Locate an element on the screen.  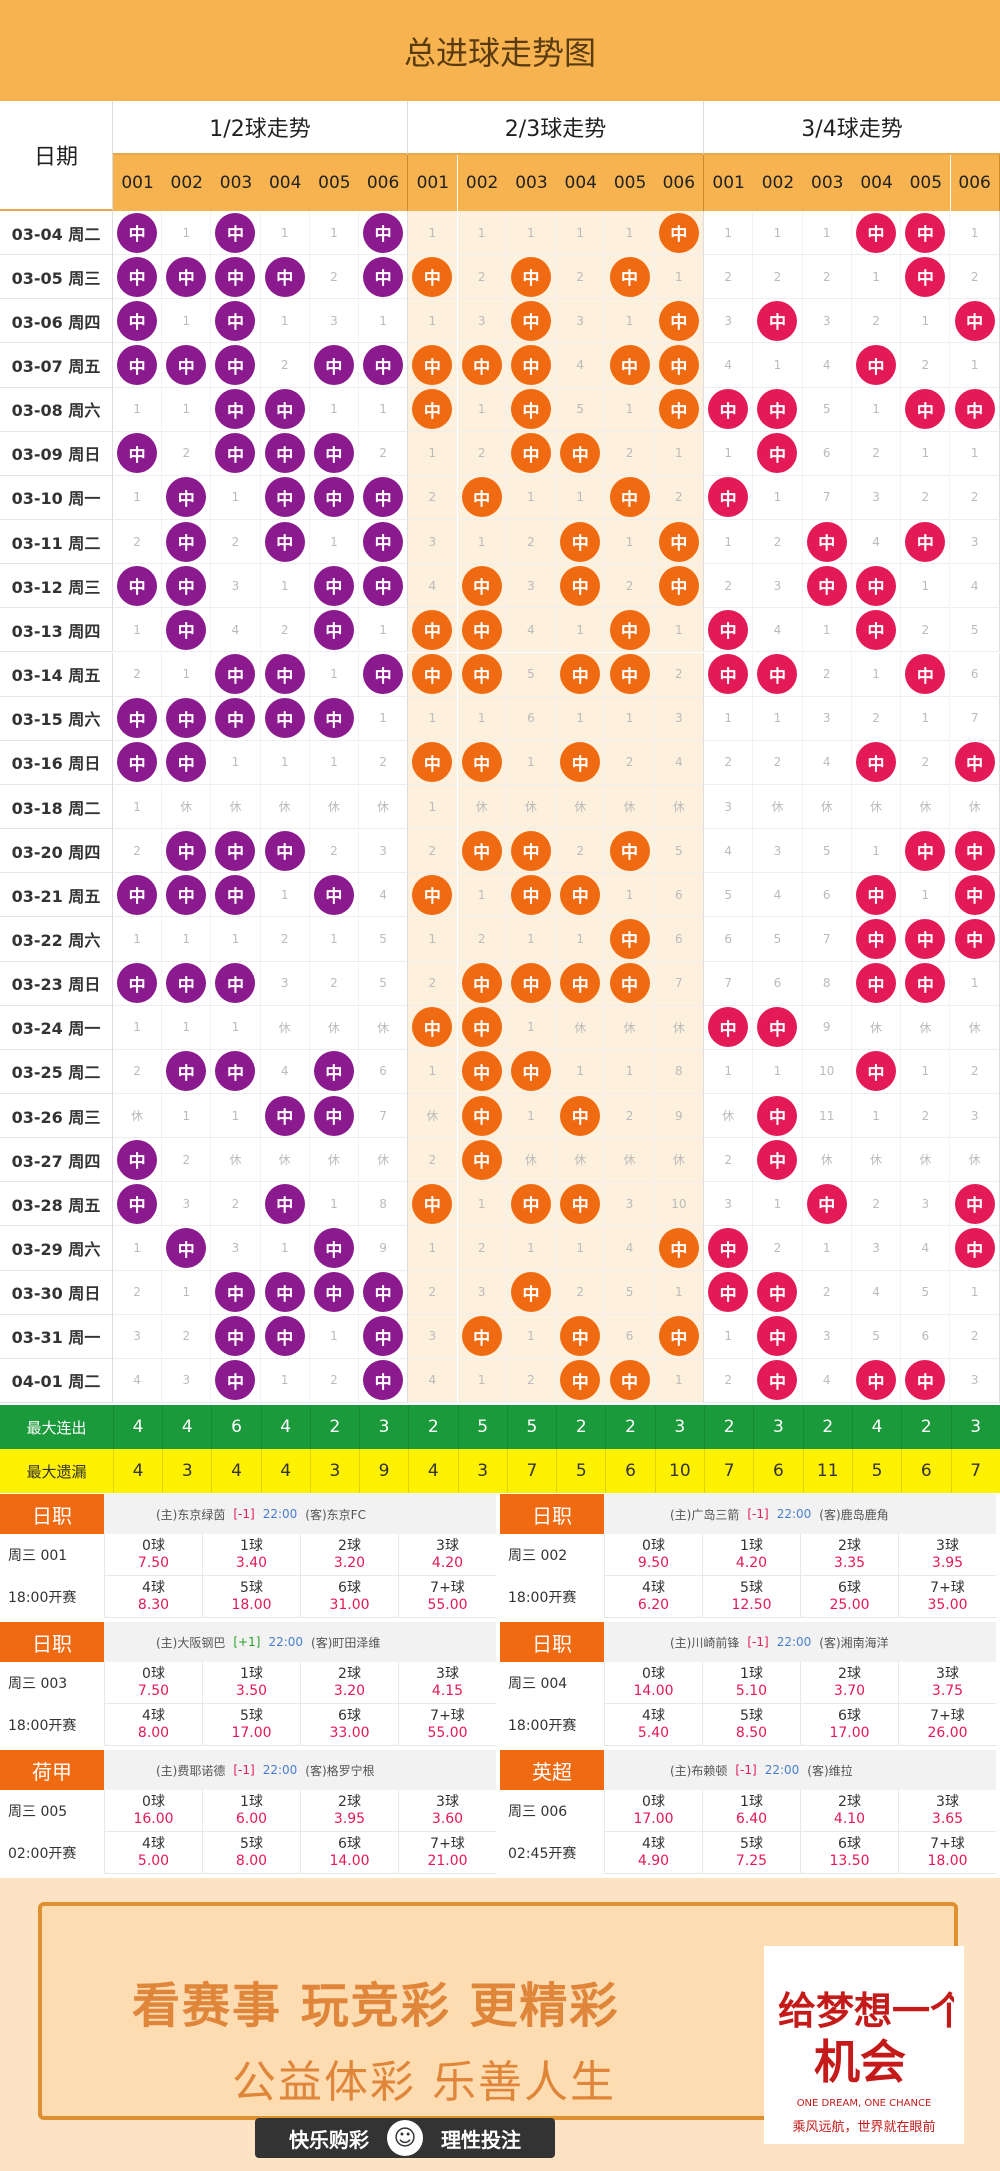
odds-option: 5球 8.00 is located at coordinates (251, 1853).